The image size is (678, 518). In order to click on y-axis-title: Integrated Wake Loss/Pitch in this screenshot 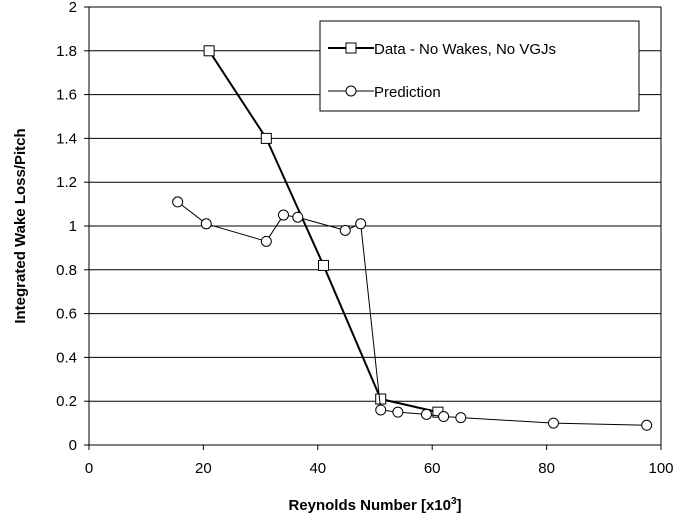, I will do `click(20, 225)`.